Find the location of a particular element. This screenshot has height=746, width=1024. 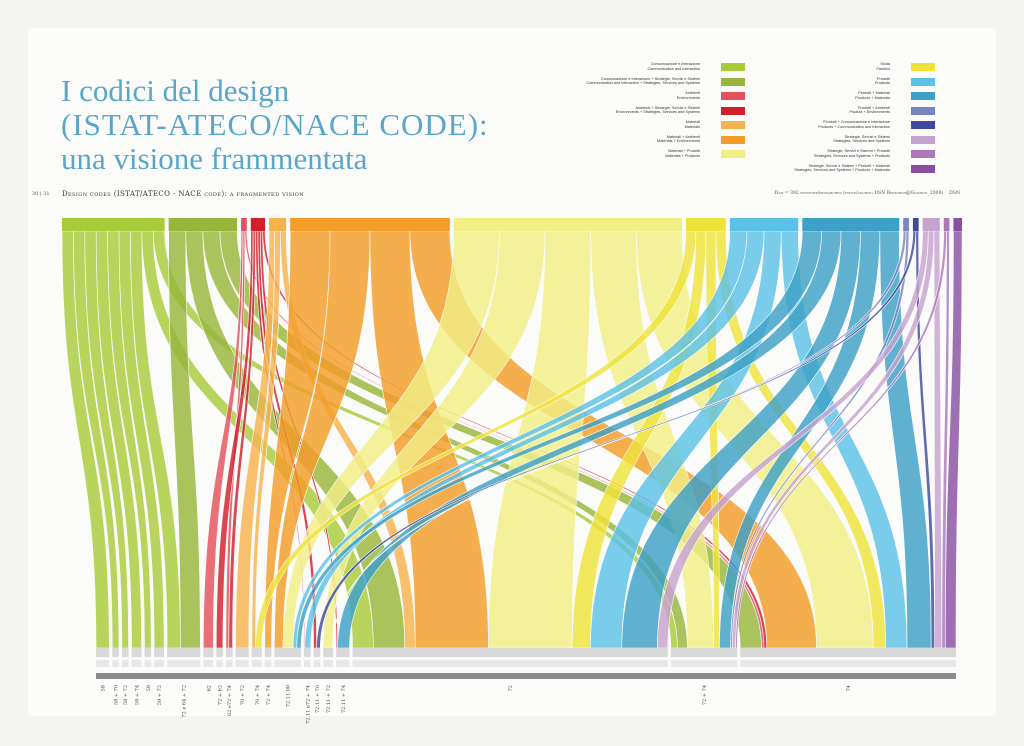

legend-label-it: Materiali is located at coordinates (692, 122).